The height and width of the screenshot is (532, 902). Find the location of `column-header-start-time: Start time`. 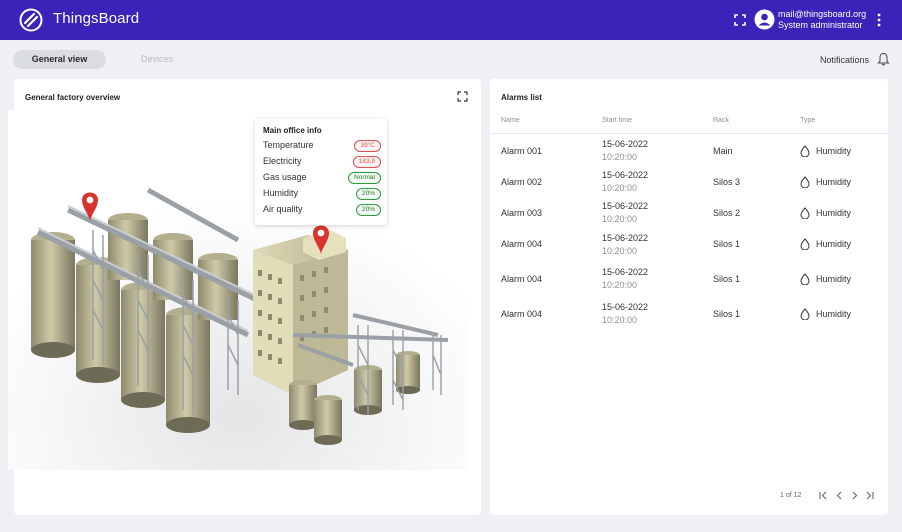

column-header-start-time: Start time is located at coordinates (617, 120).